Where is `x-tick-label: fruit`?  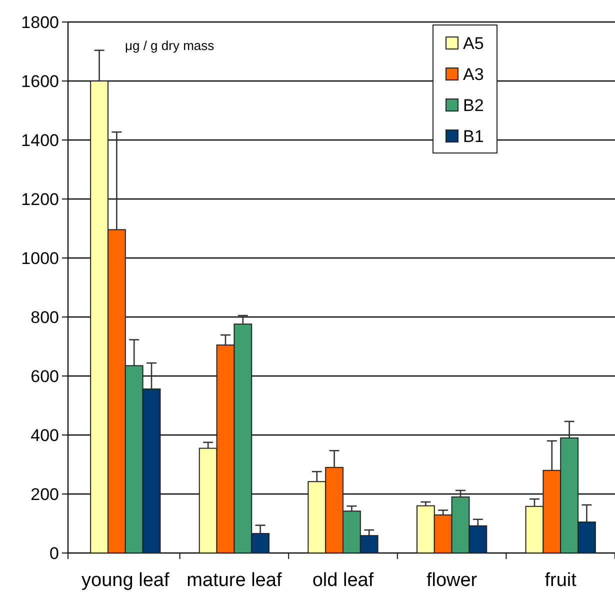 x-tick-label: fruit is located at coordinates (561, 580).